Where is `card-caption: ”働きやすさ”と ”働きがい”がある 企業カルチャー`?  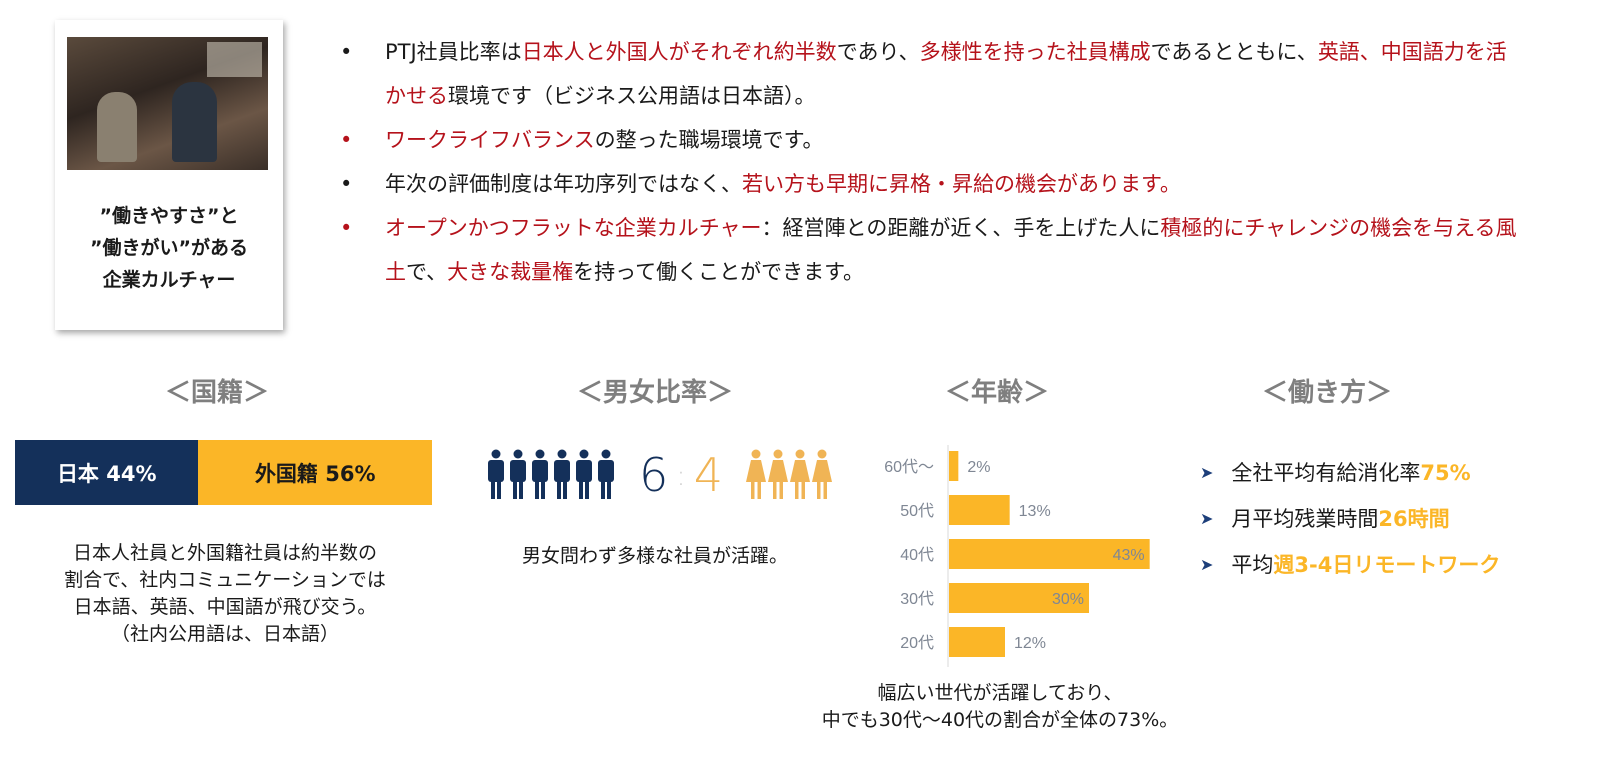 card-caption: ”働きやすさ”と ”働きがい”がある 企業カルチャー is located at coordinates (169, 248).